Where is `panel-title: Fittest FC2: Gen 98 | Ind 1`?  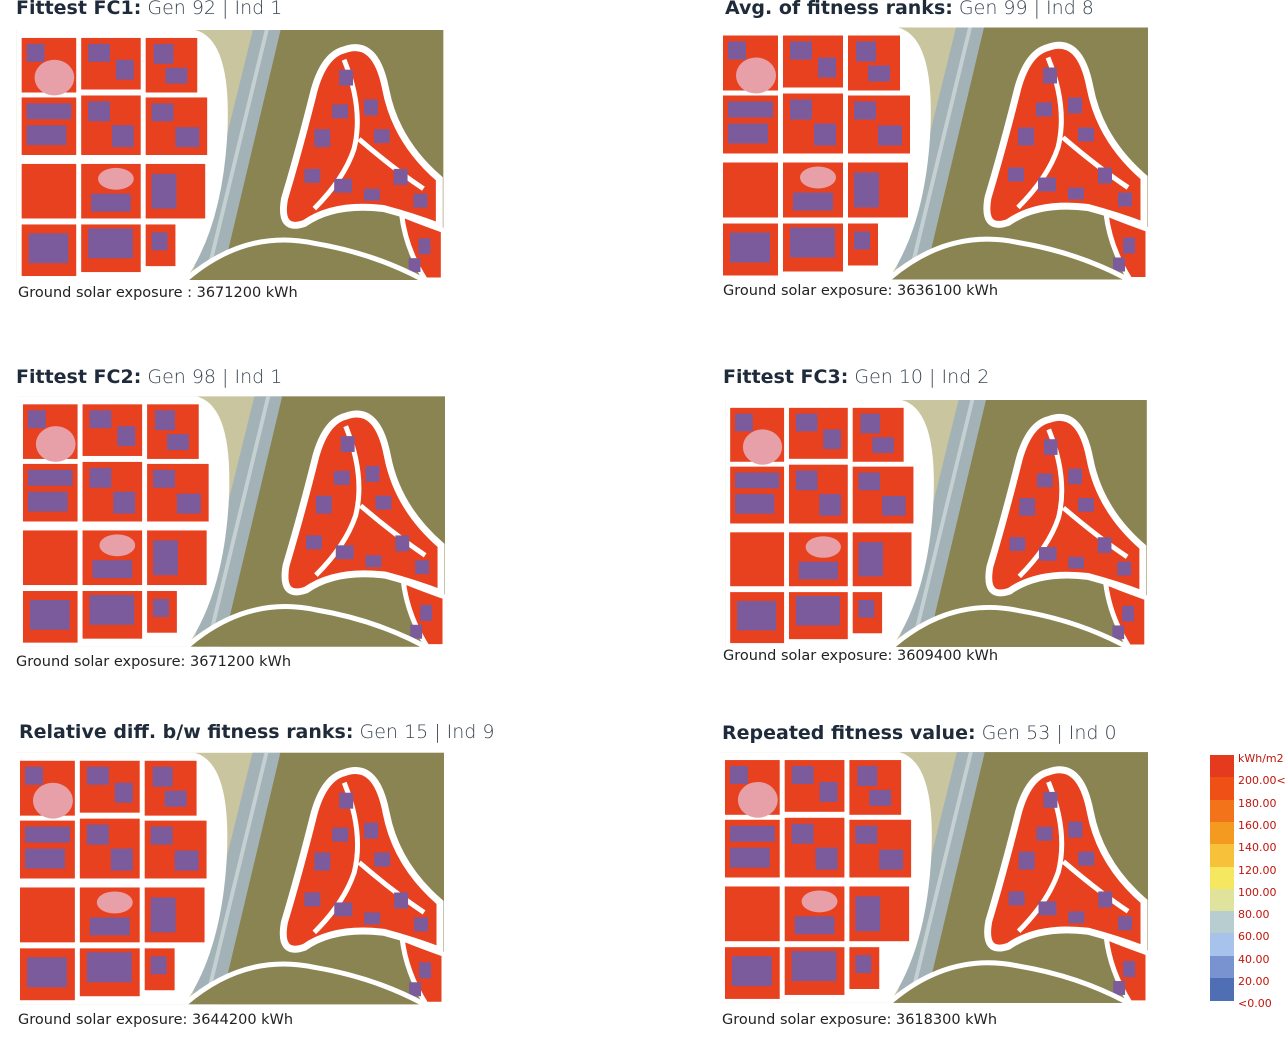
panel-title: Fittest FC2: Gen 98 | Ind 1 is located at coordinates (149, 377).